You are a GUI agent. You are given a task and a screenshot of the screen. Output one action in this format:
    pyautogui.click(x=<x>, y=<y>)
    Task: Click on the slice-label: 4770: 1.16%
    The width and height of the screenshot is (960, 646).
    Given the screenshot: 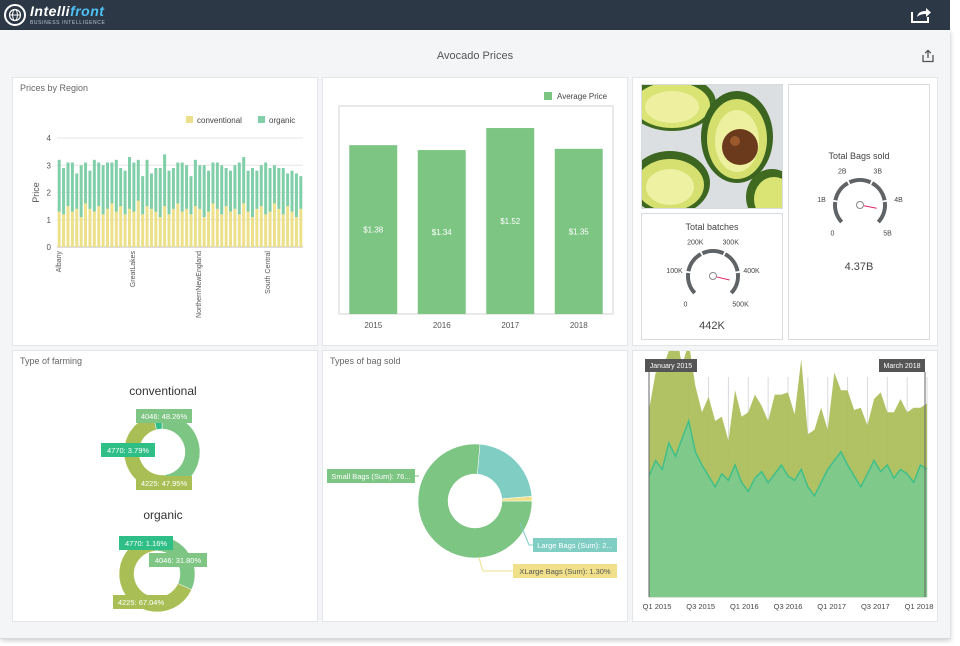 What is the action you would take?
    pyautogui.click(x=146, y=543)
    